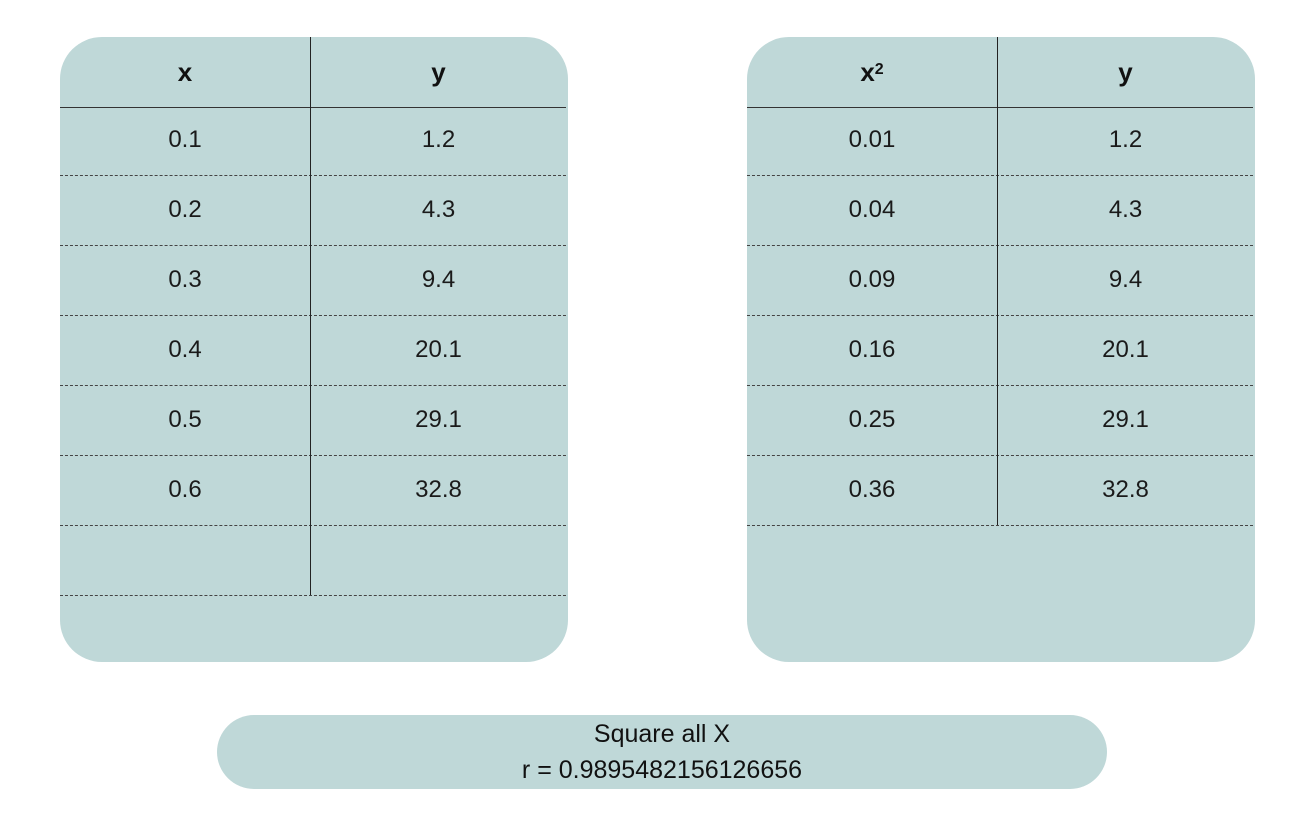 This screenshot has width=1315, height=827. I want to click on cell-x-squared: 0.04, so click(872, 210).